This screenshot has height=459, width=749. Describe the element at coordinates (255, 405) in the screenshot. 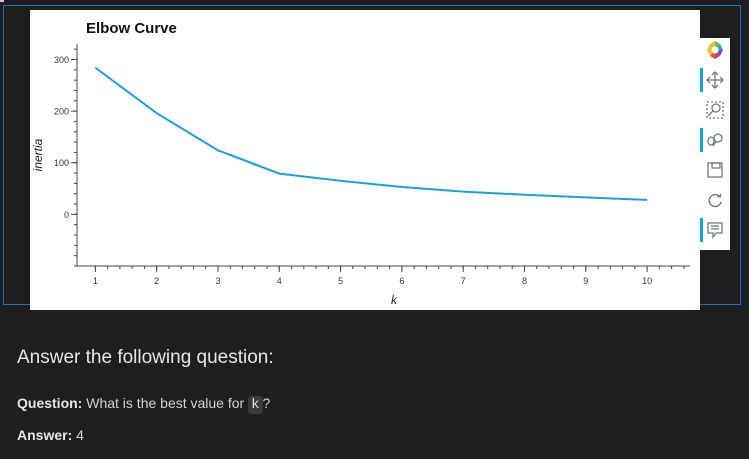

I see `question-code: k` at that location.